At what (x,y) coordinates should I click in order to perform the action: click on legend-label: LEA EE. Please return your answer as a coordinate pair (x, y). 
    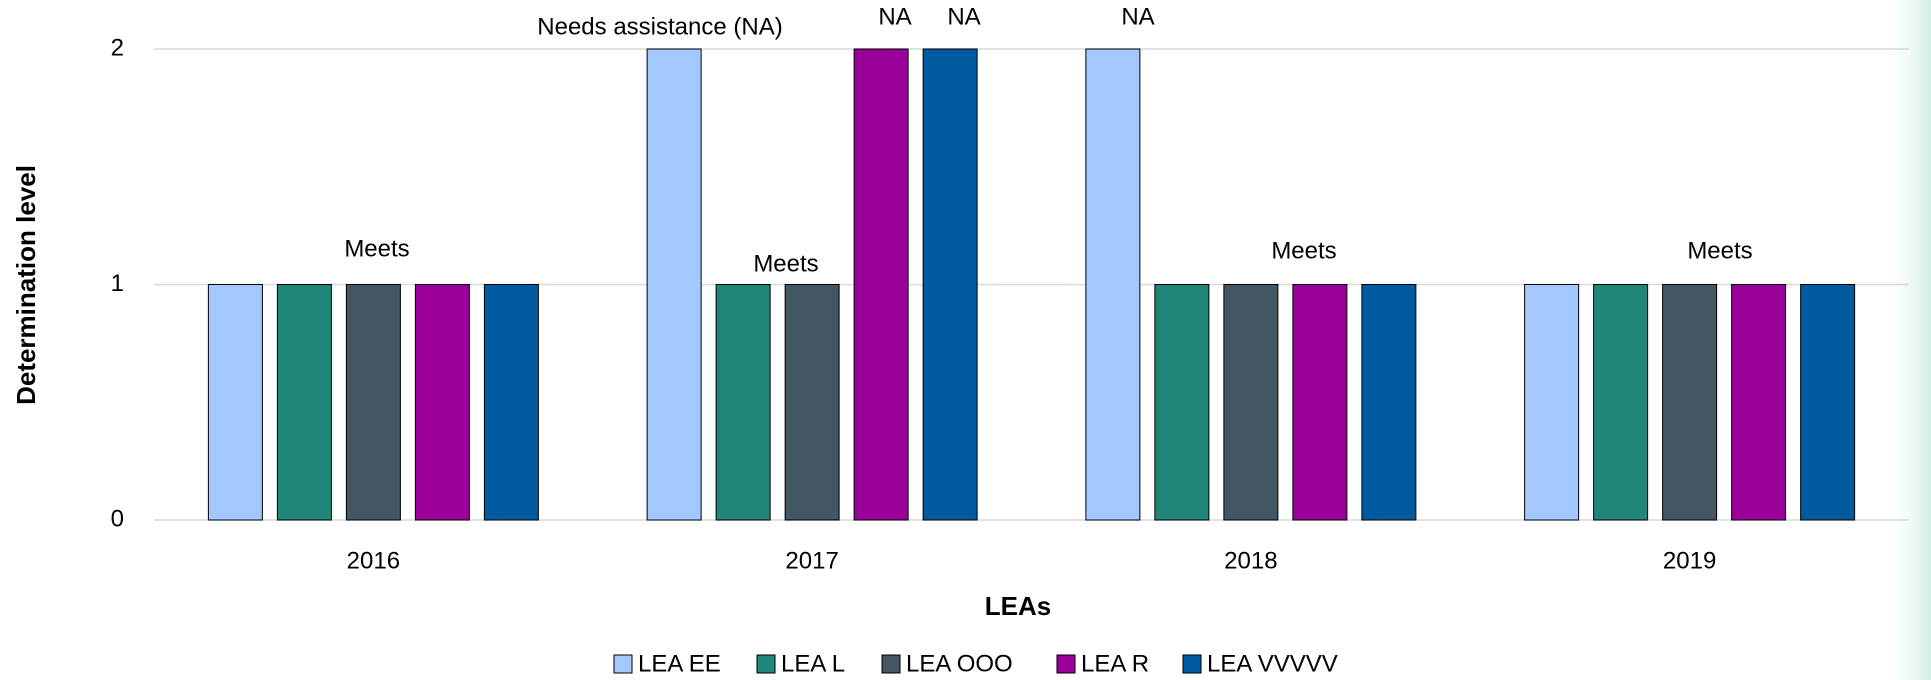
    Looking at the image, I should click on (679, 663).